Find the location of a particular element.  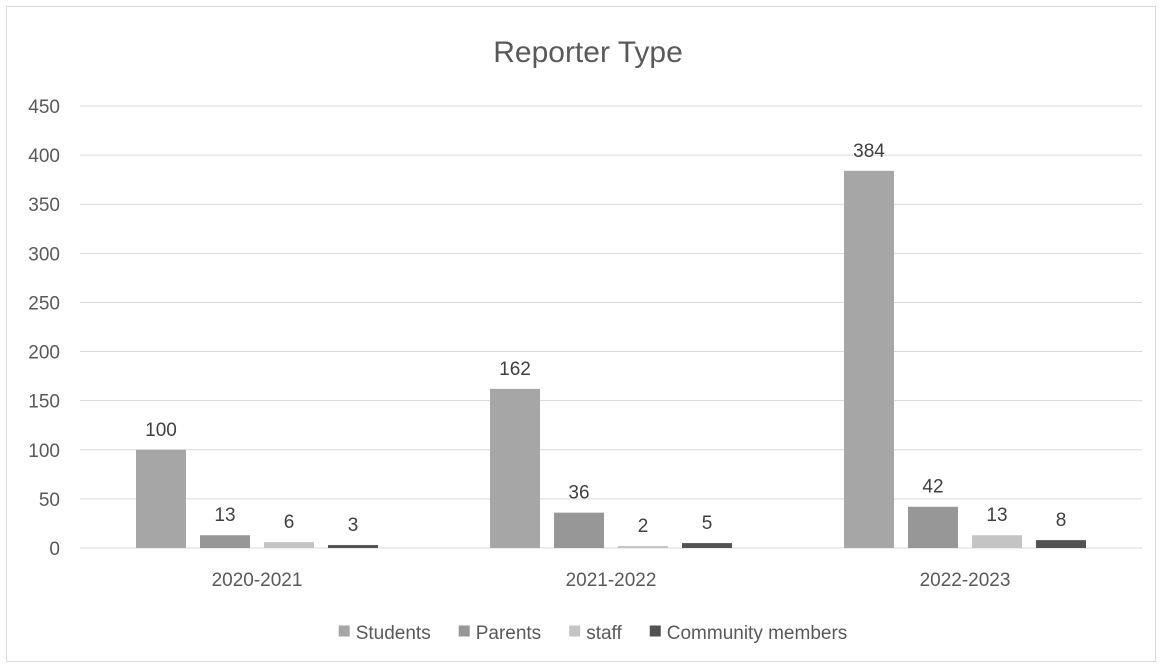

x-tick-label: 2021-2022 is located at coordinates (611, 580).